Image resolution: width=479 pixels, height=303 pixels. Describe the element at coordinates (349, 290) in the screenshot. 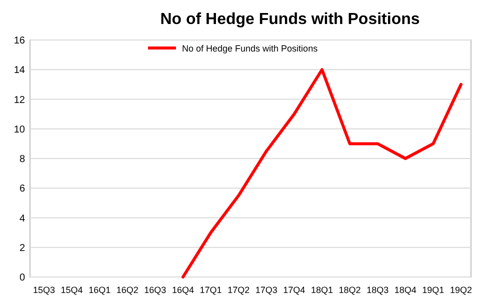

I see `x-tick-label: 18Q2` at that location.